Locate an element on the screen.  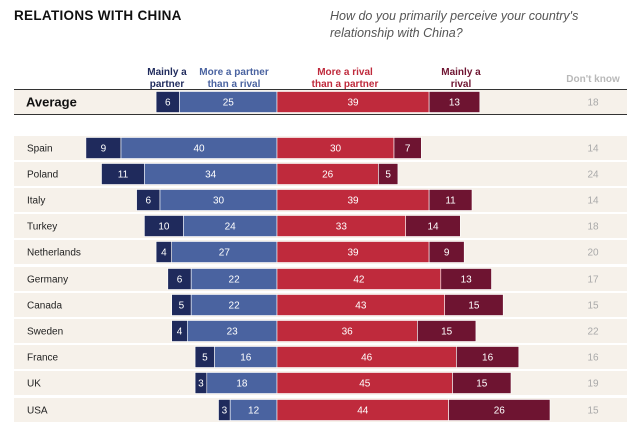
value-more-rival-sweden: 36 is located at coordinates (348, 332).